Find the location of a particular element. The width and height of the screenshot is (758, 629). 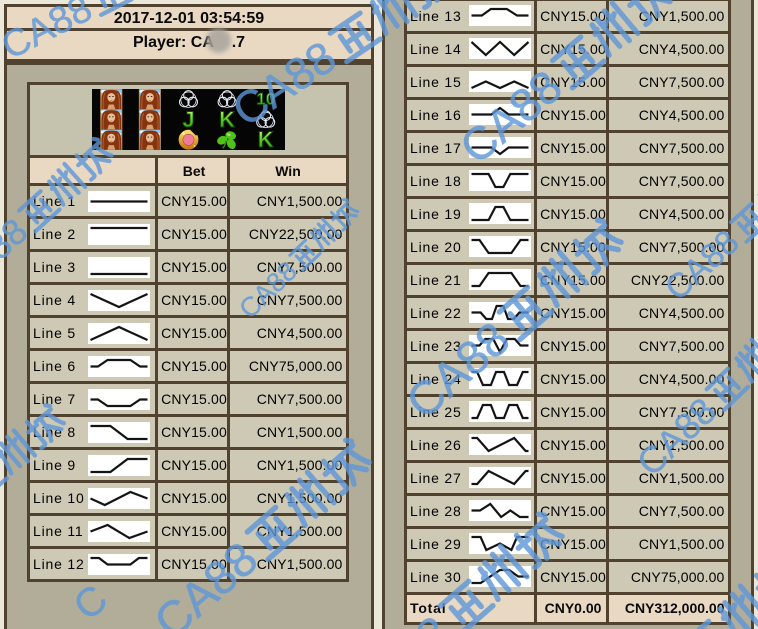

svg-text: J is located at coordinates (188, 118).